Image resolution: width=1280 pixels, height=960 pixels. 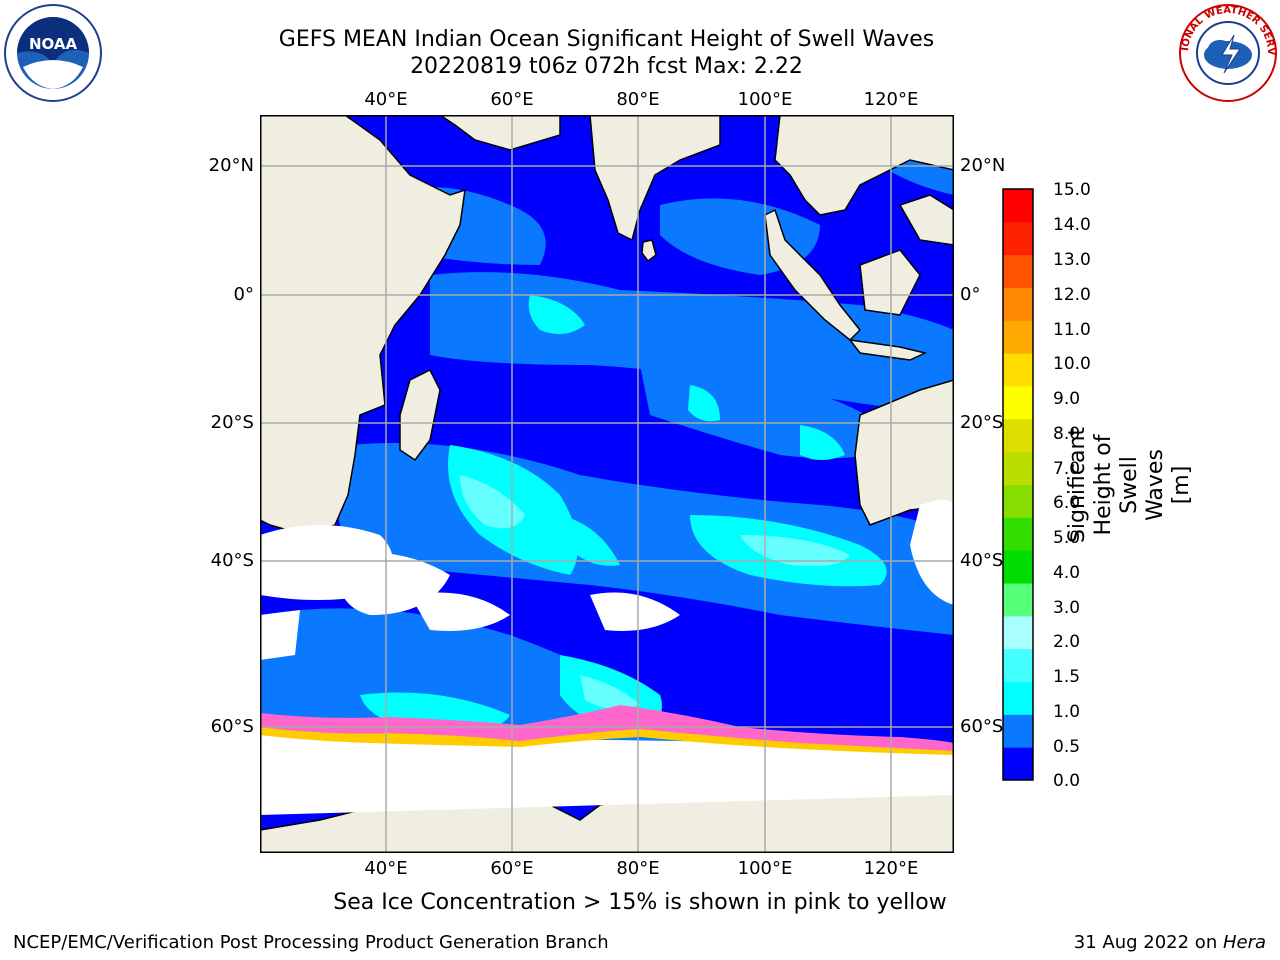 What do you see at coordinates (512, 868) in the screenshot?
I see `lon-tick-bottom: 60°E` at bounding box center [512, 868].